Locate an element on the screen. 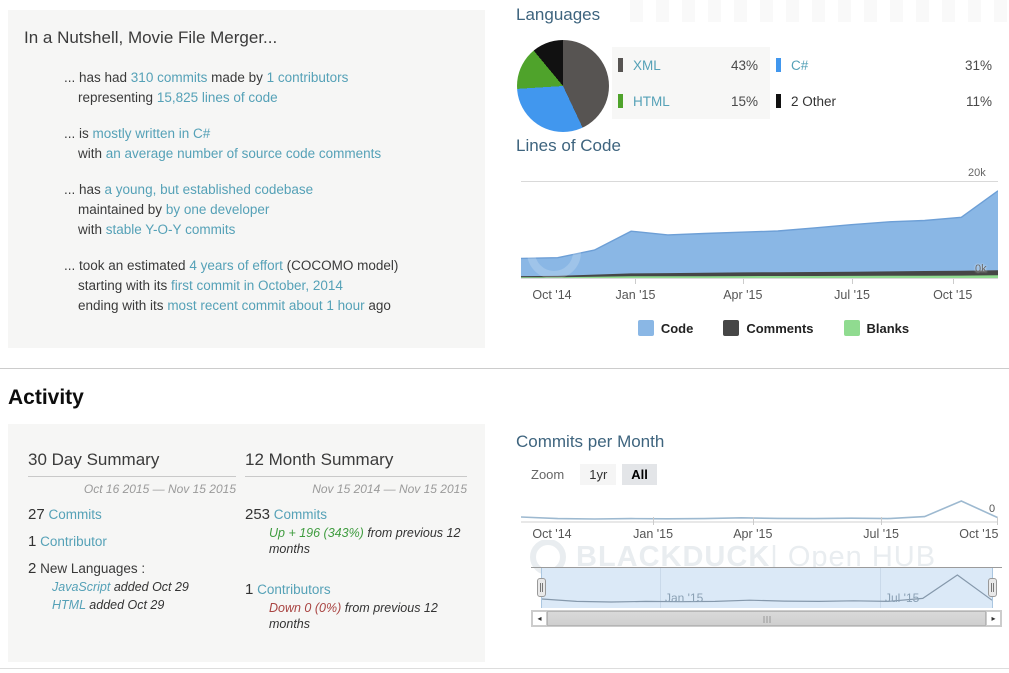 This screenshot has width=1009, height=673. loc-legend: Code Comments Blanks is located at coordinates (759, 328).